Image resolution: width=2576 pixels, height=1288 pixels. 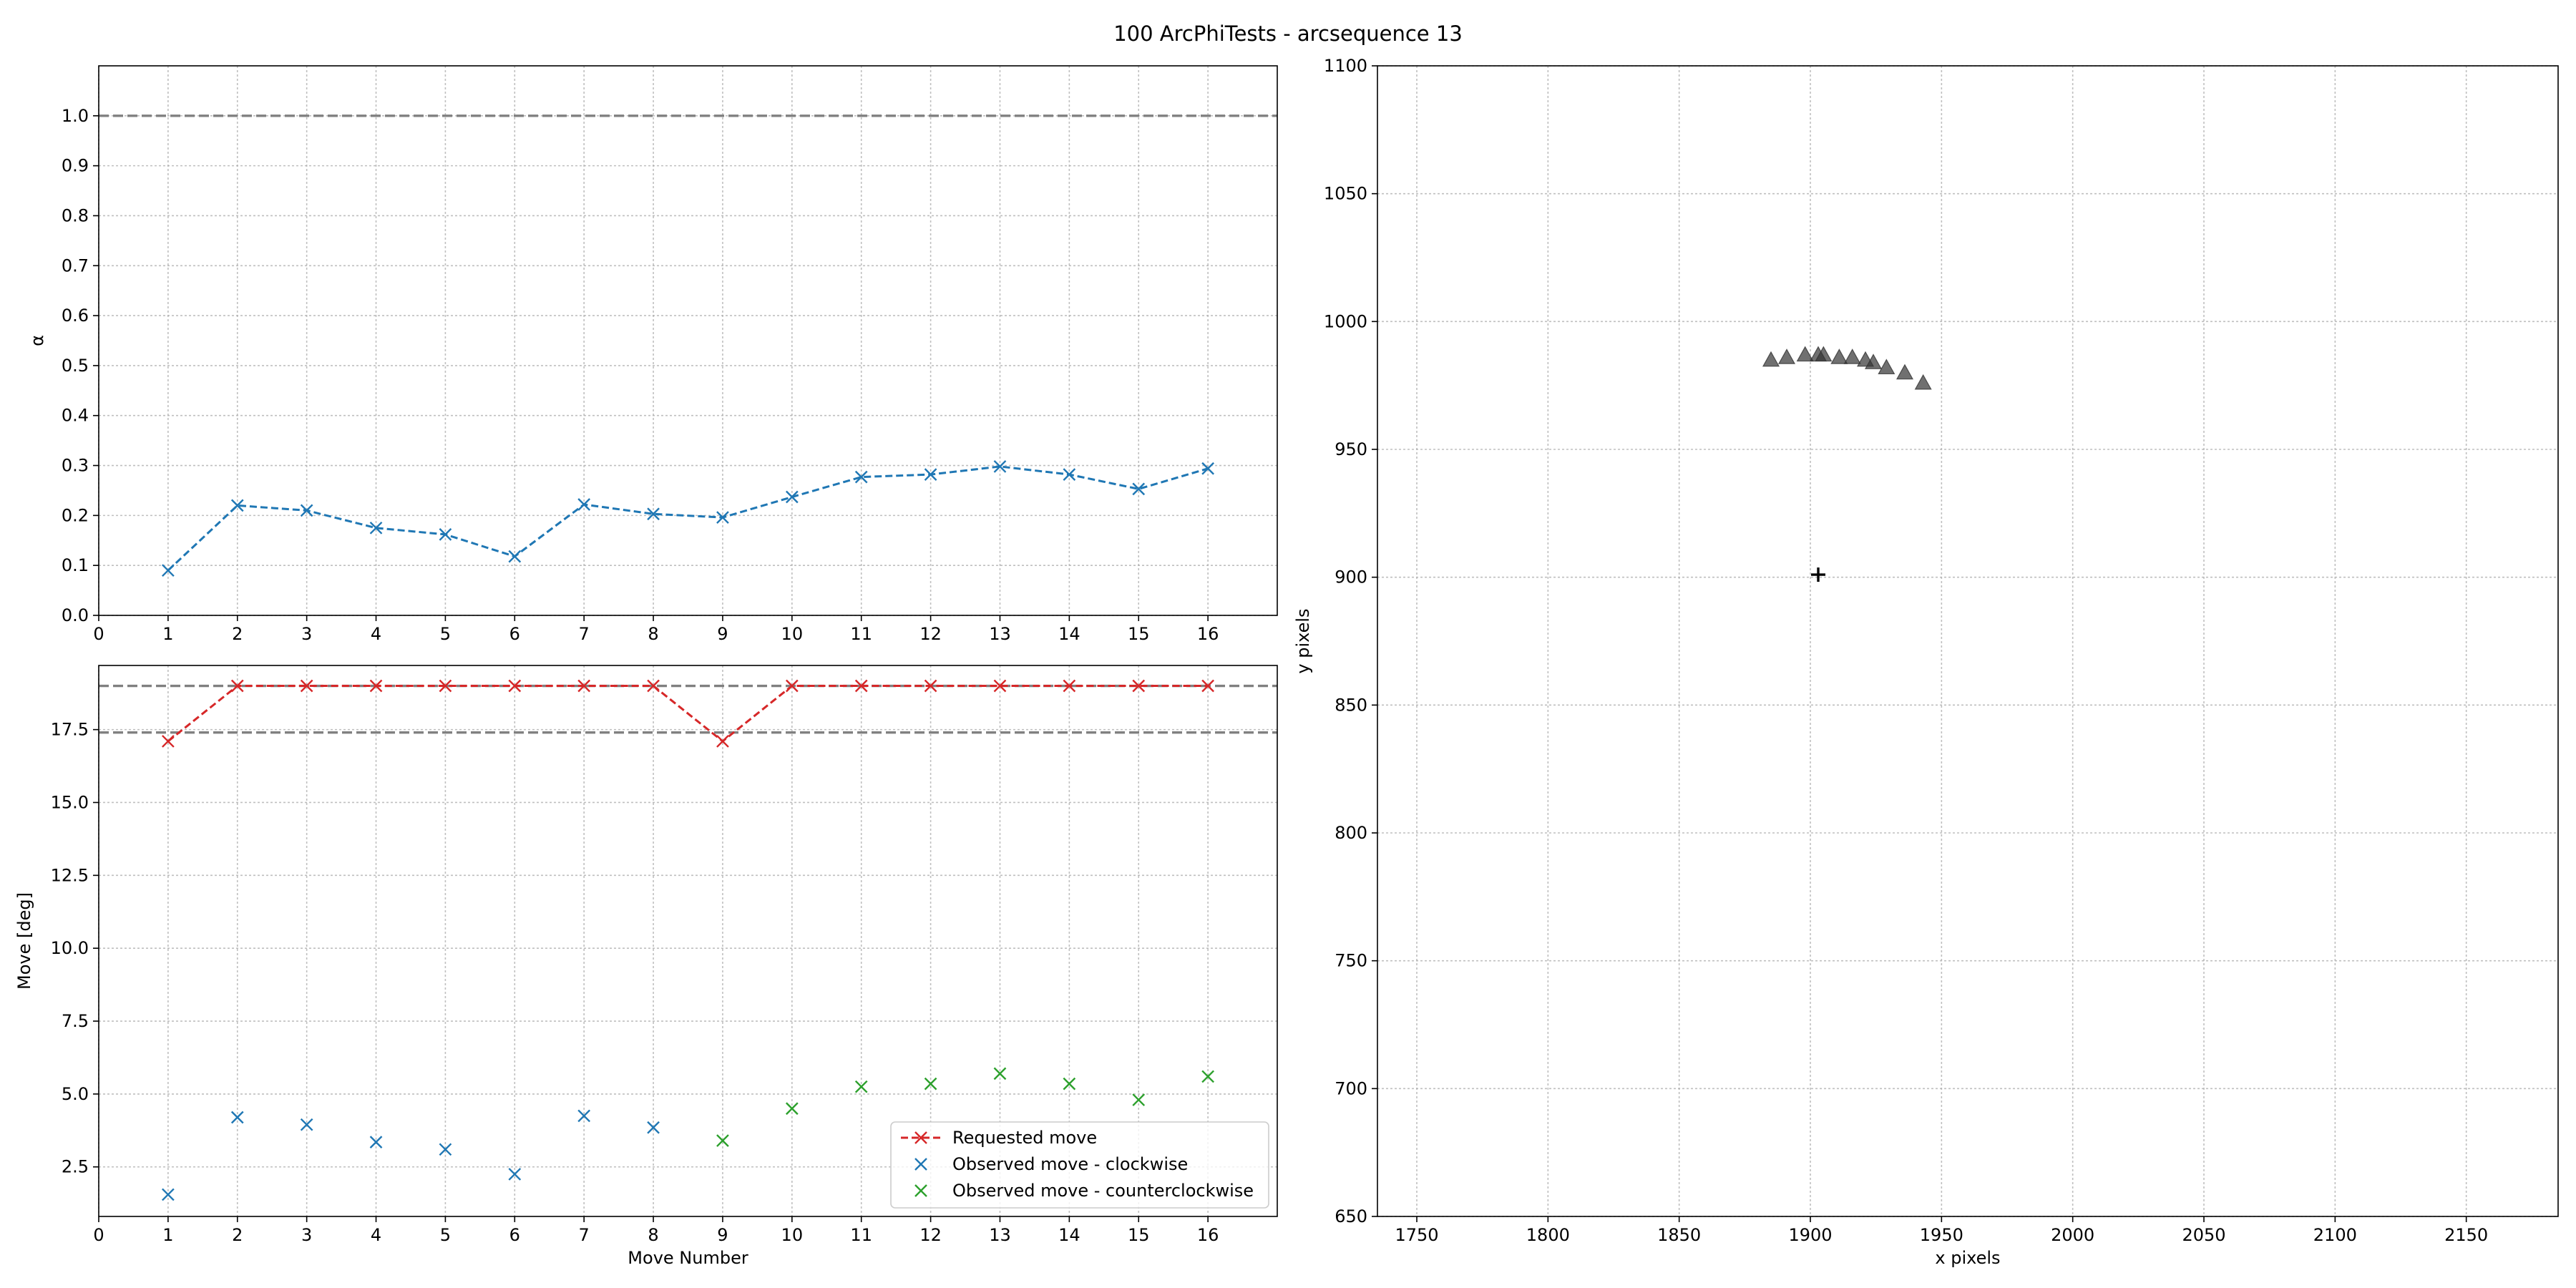 What do you see at coordinates (75, 316) in the screenshot?
I see `y-tick-label: 0.6` at bounding box center [75, 316].